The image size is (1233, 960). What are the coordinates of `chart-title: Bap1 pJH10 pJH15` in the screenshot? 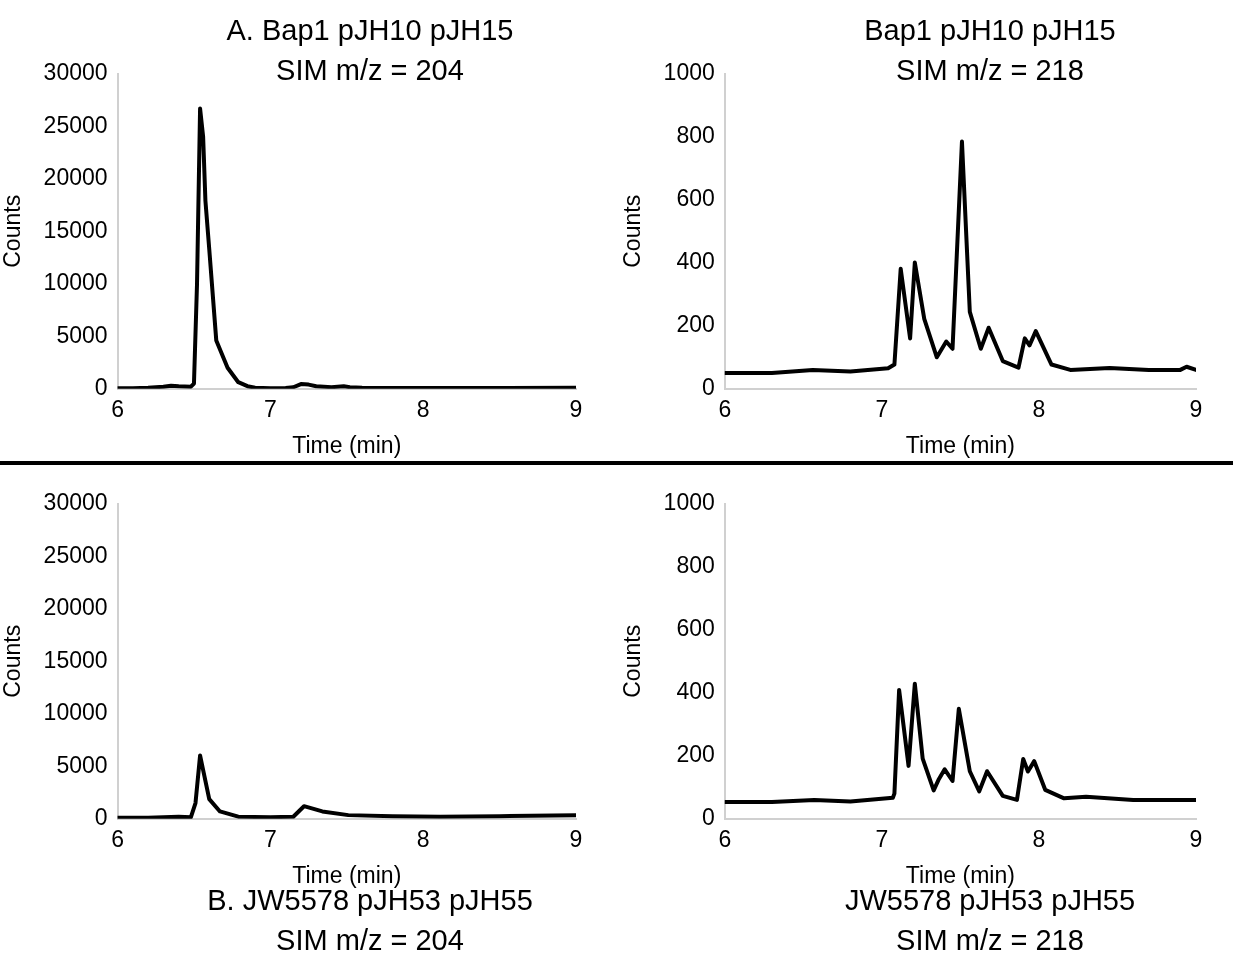 It's located at (990, 30).